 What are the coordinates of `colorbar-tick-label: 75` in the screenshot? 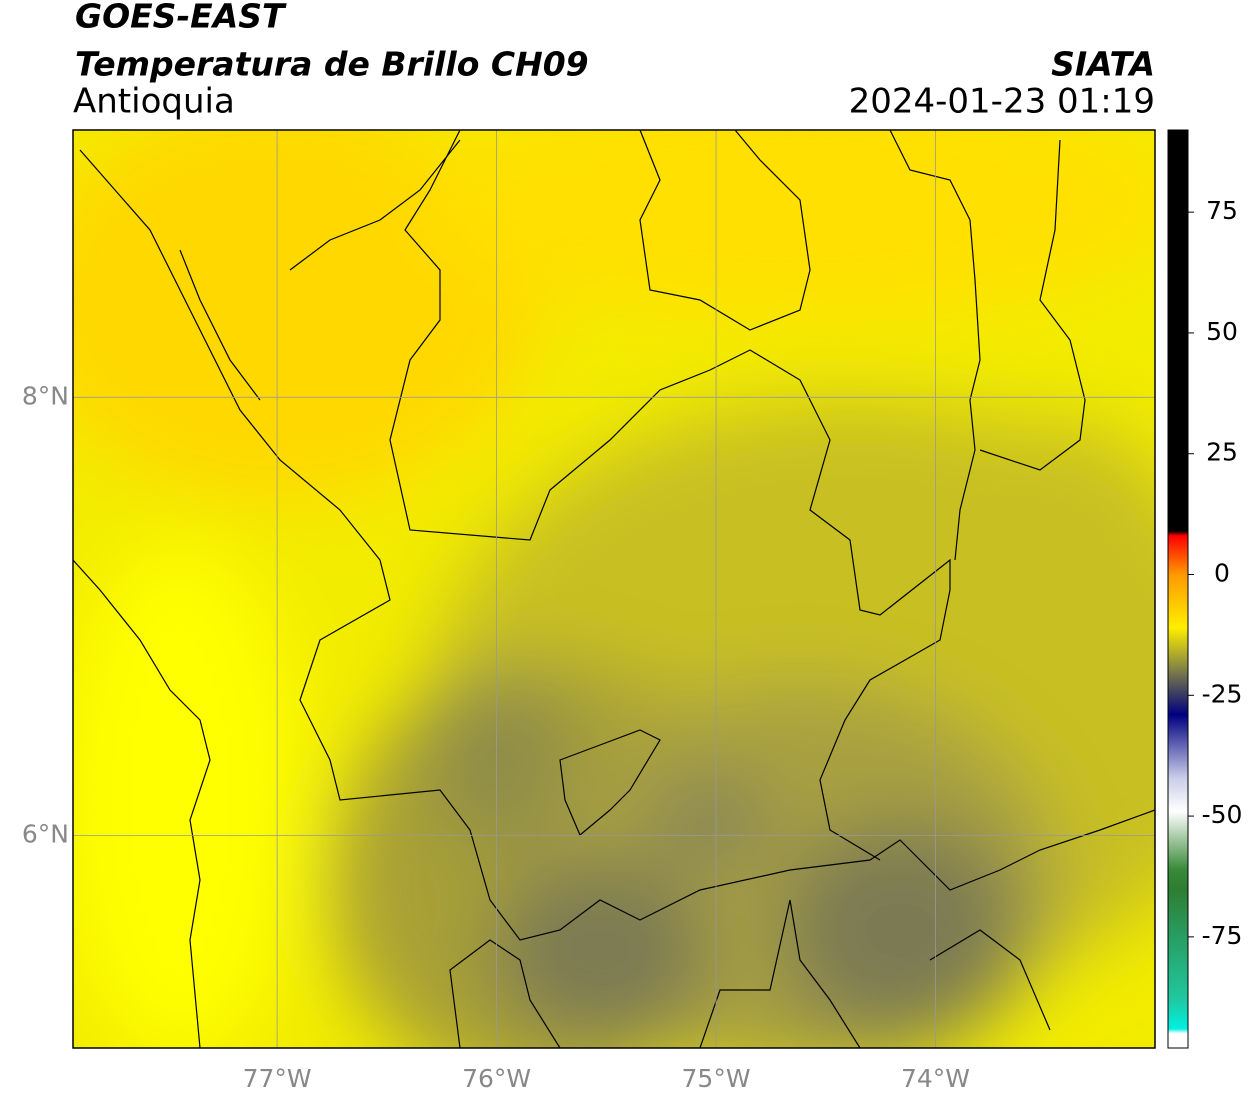 It's located at (1222, 210).